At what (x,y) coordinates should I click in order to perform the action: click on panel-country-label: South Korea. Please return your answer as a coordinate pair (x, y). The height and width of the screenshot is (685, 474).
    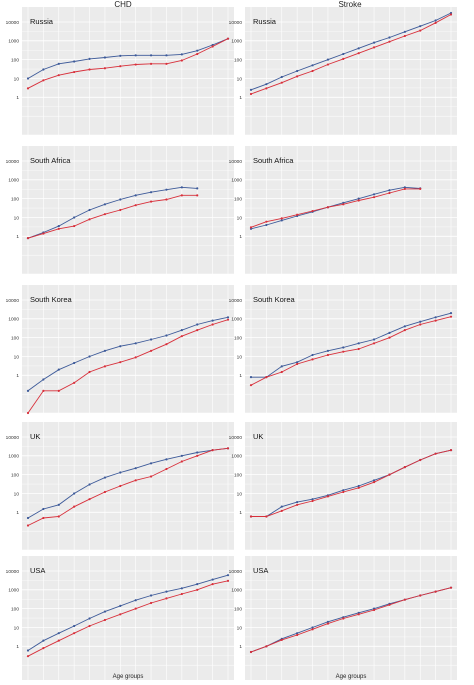
    Looking at the image, I should click on (274, 299).